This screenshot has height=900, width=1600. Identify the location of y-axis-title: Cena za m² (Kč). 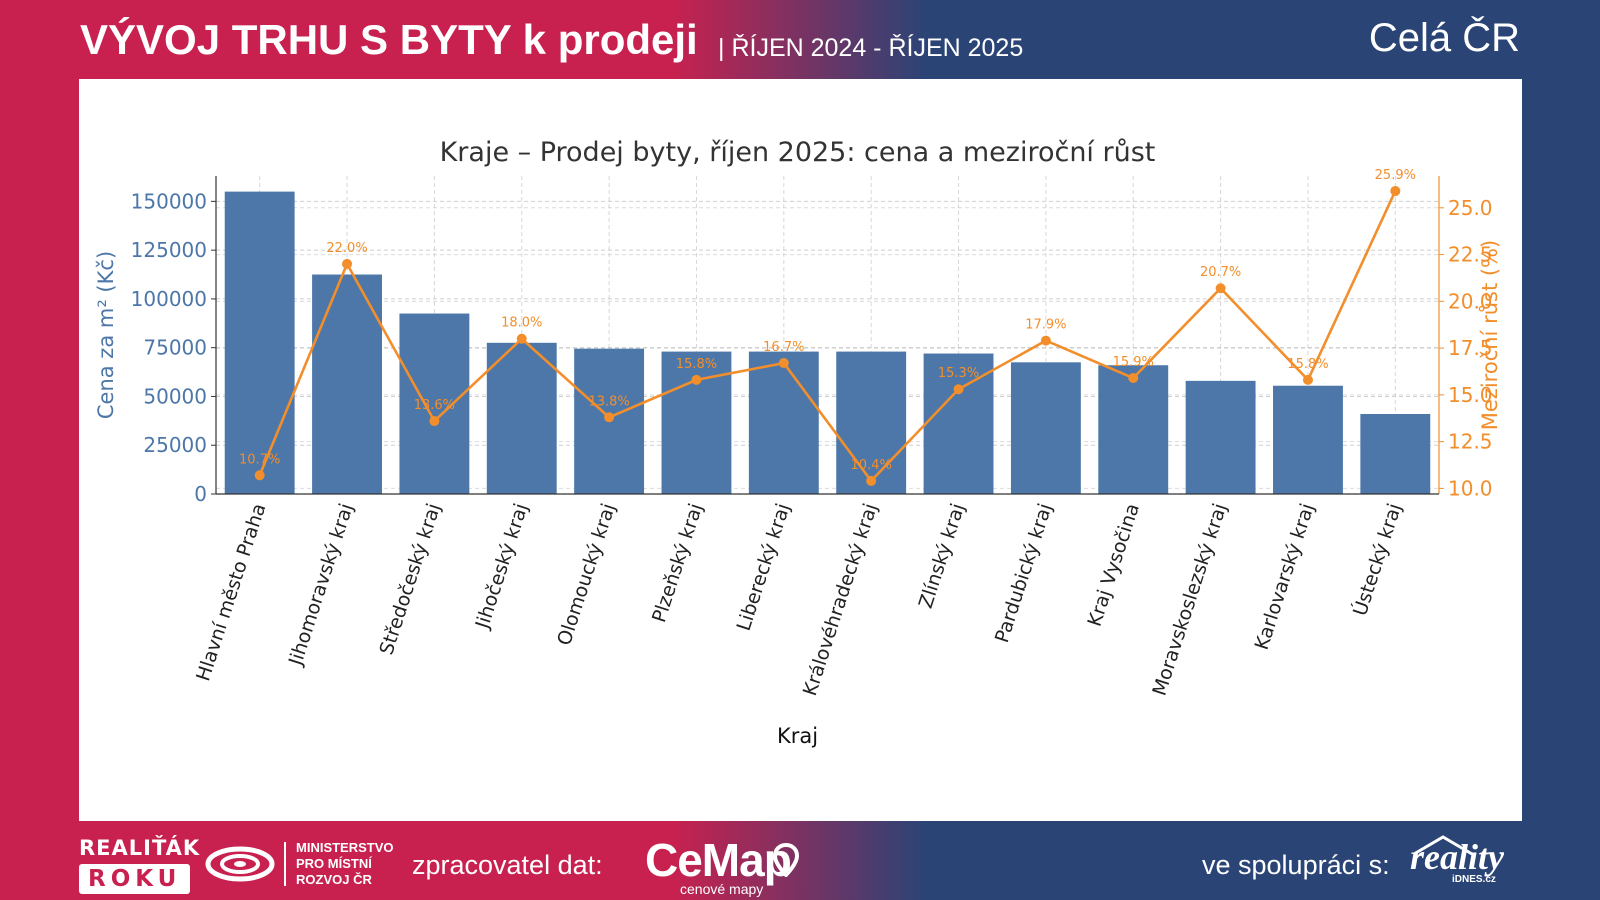
(106, 335).